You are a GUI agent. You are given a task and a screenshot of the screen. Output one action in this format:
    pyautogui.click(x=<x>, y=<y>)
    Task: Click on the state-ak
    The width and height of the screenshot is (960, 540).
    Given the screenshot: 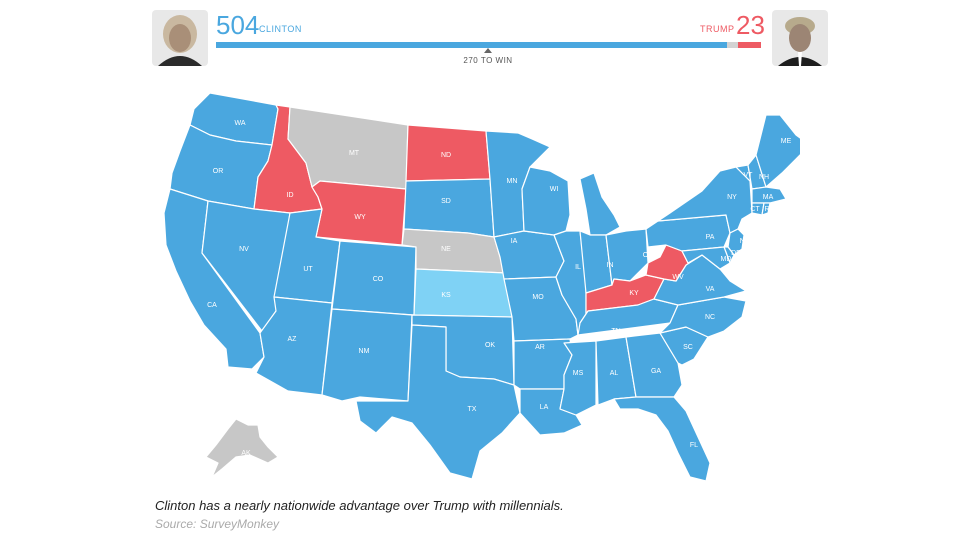 What is the action you would take?
    pyautogui.click(x=242, y=448)
    